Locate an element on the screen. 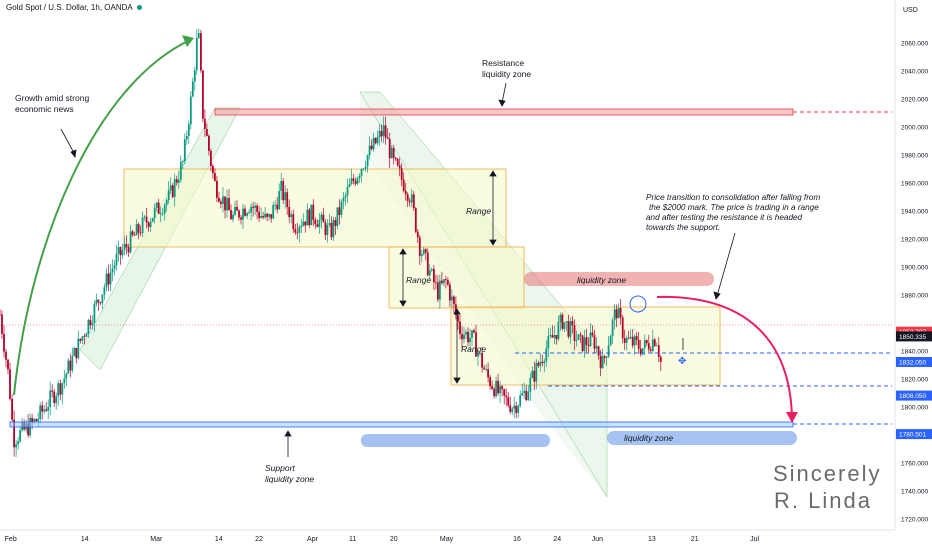 The height and width of the screenshot is (550, 932). x-tick-label: 20 is located at coordinates (394, 539).